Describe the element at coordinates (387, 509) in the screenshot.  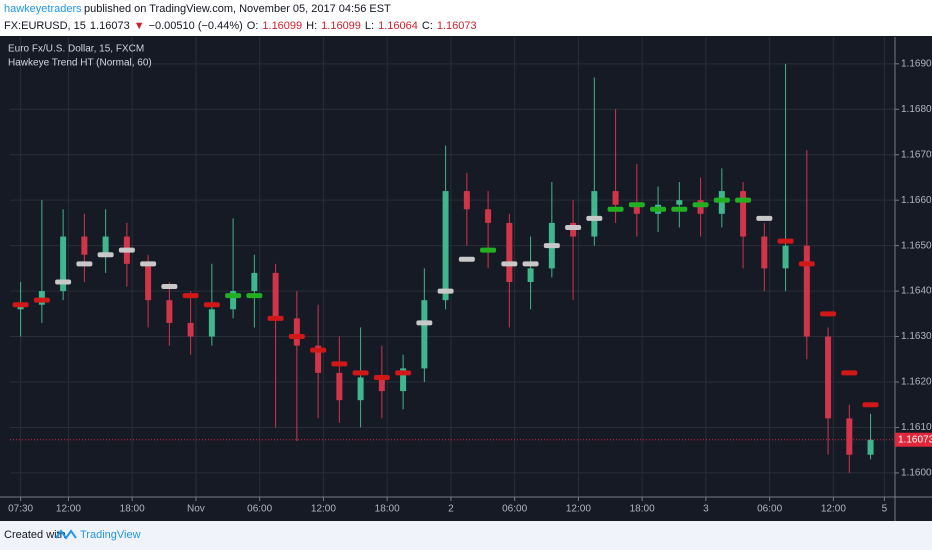
I see `x-tick-label: 18:00` at that location.